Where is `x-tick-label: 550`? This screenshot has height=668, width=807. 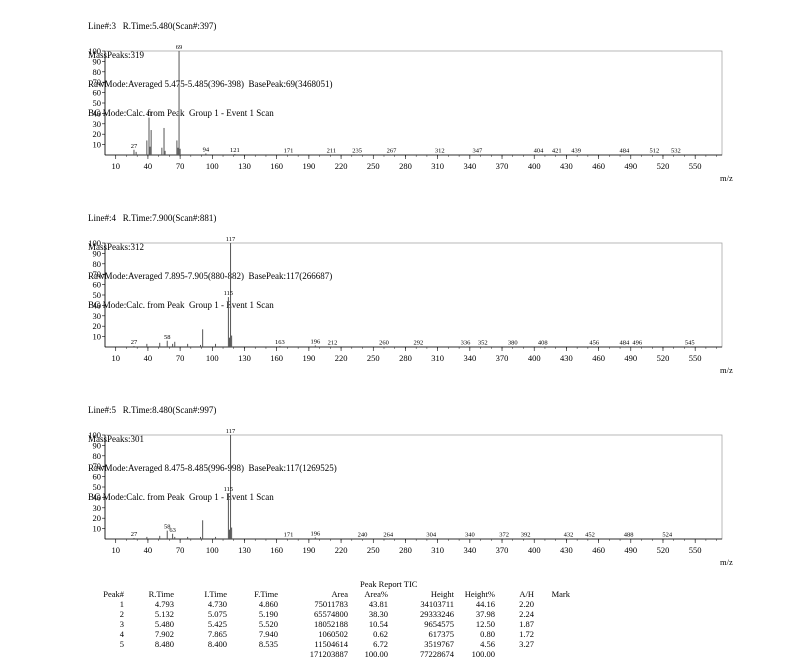 x-tick-label: 550 is located at coordinates (695, 550).